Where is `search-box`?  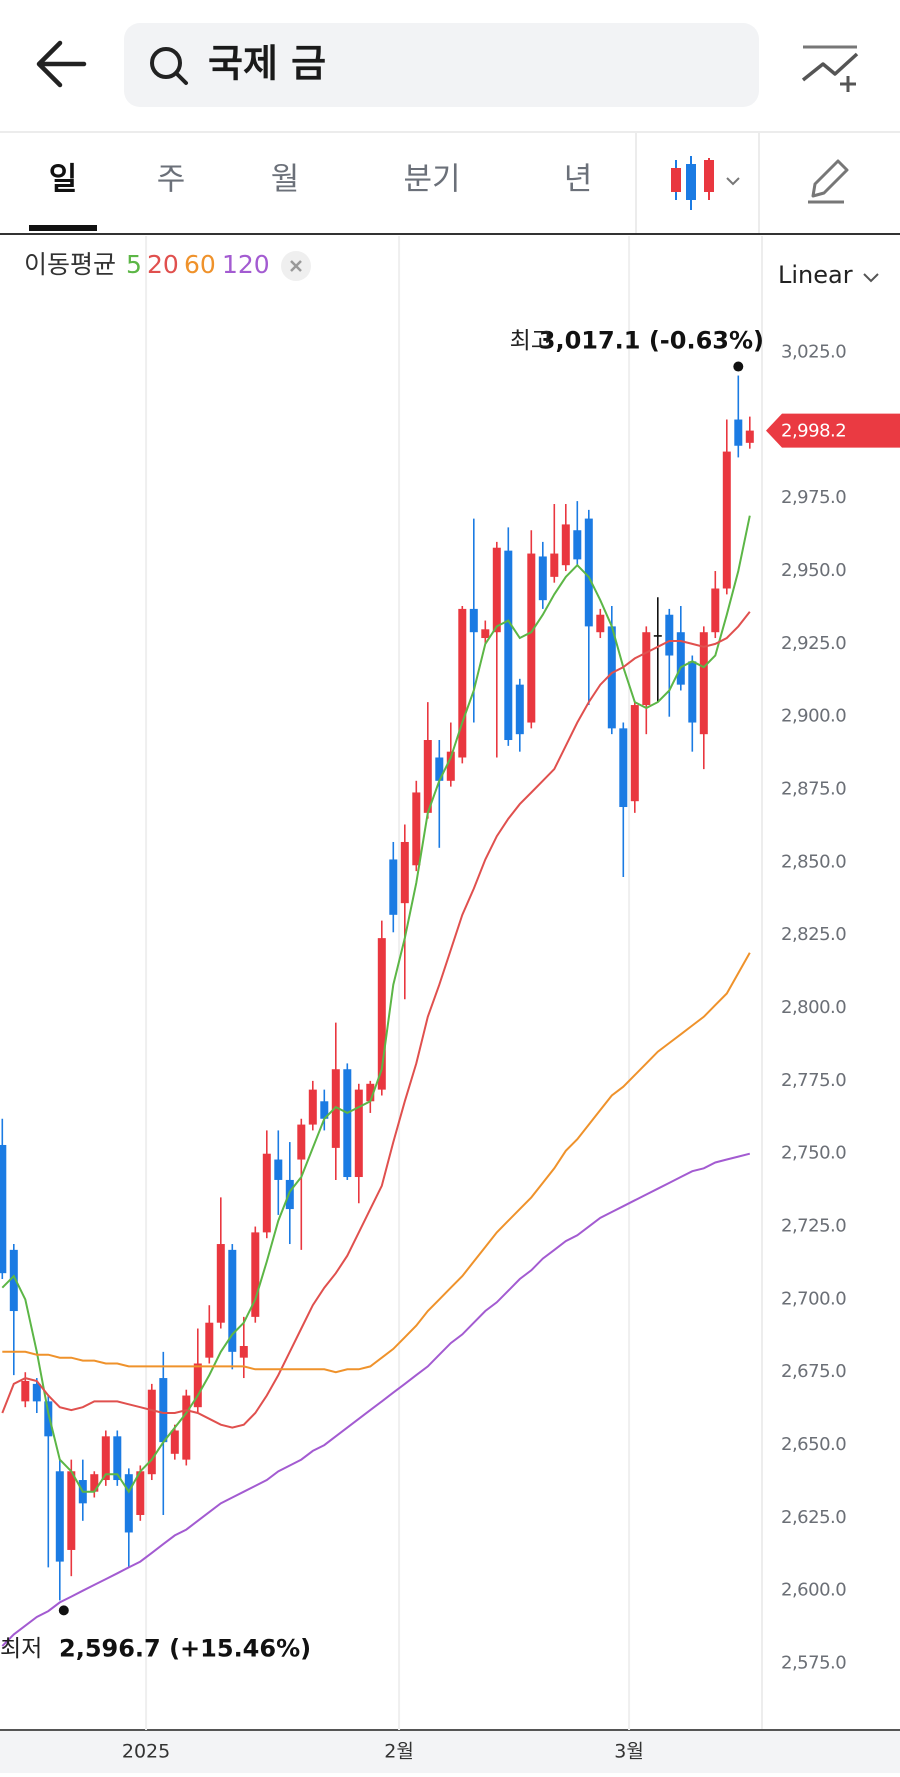 search-box is located at coordinates (441, 65).